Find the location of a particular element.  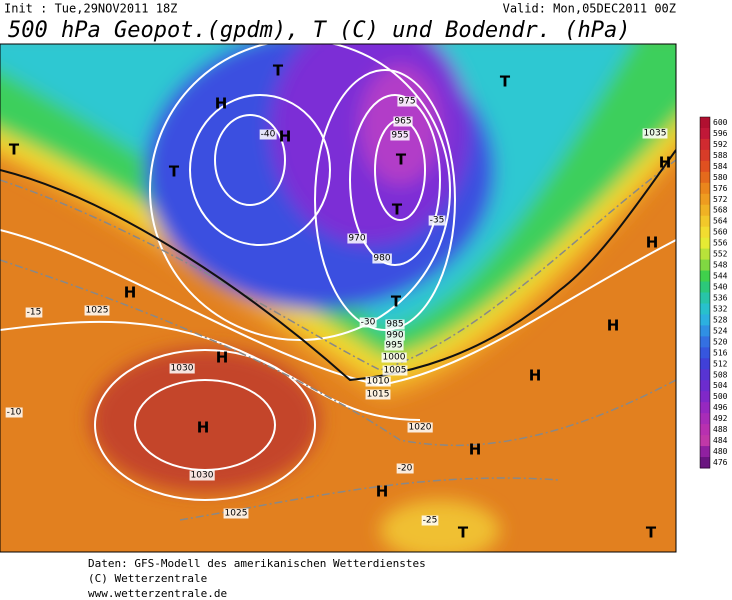

isoline-label: -35 is located at coordinates (437, 221).